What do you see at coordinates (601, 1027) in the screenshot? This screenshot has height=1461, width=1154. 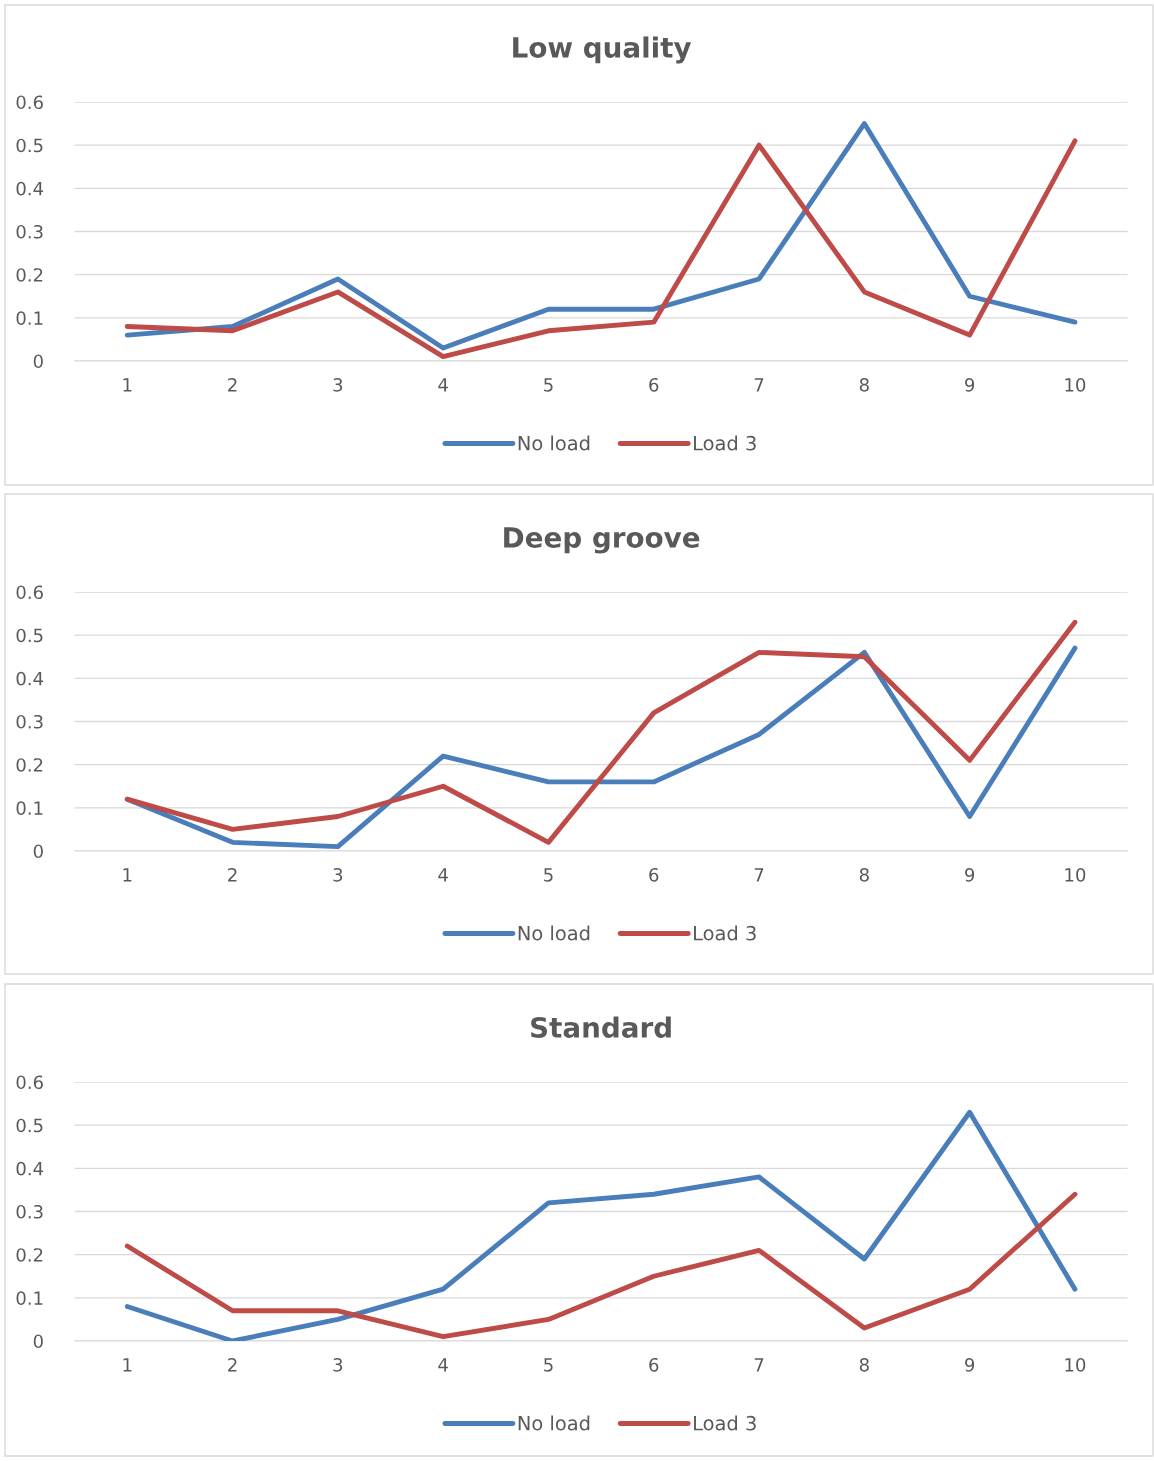 I see `chart-title: Standard` at bounding box center [601, 1027].